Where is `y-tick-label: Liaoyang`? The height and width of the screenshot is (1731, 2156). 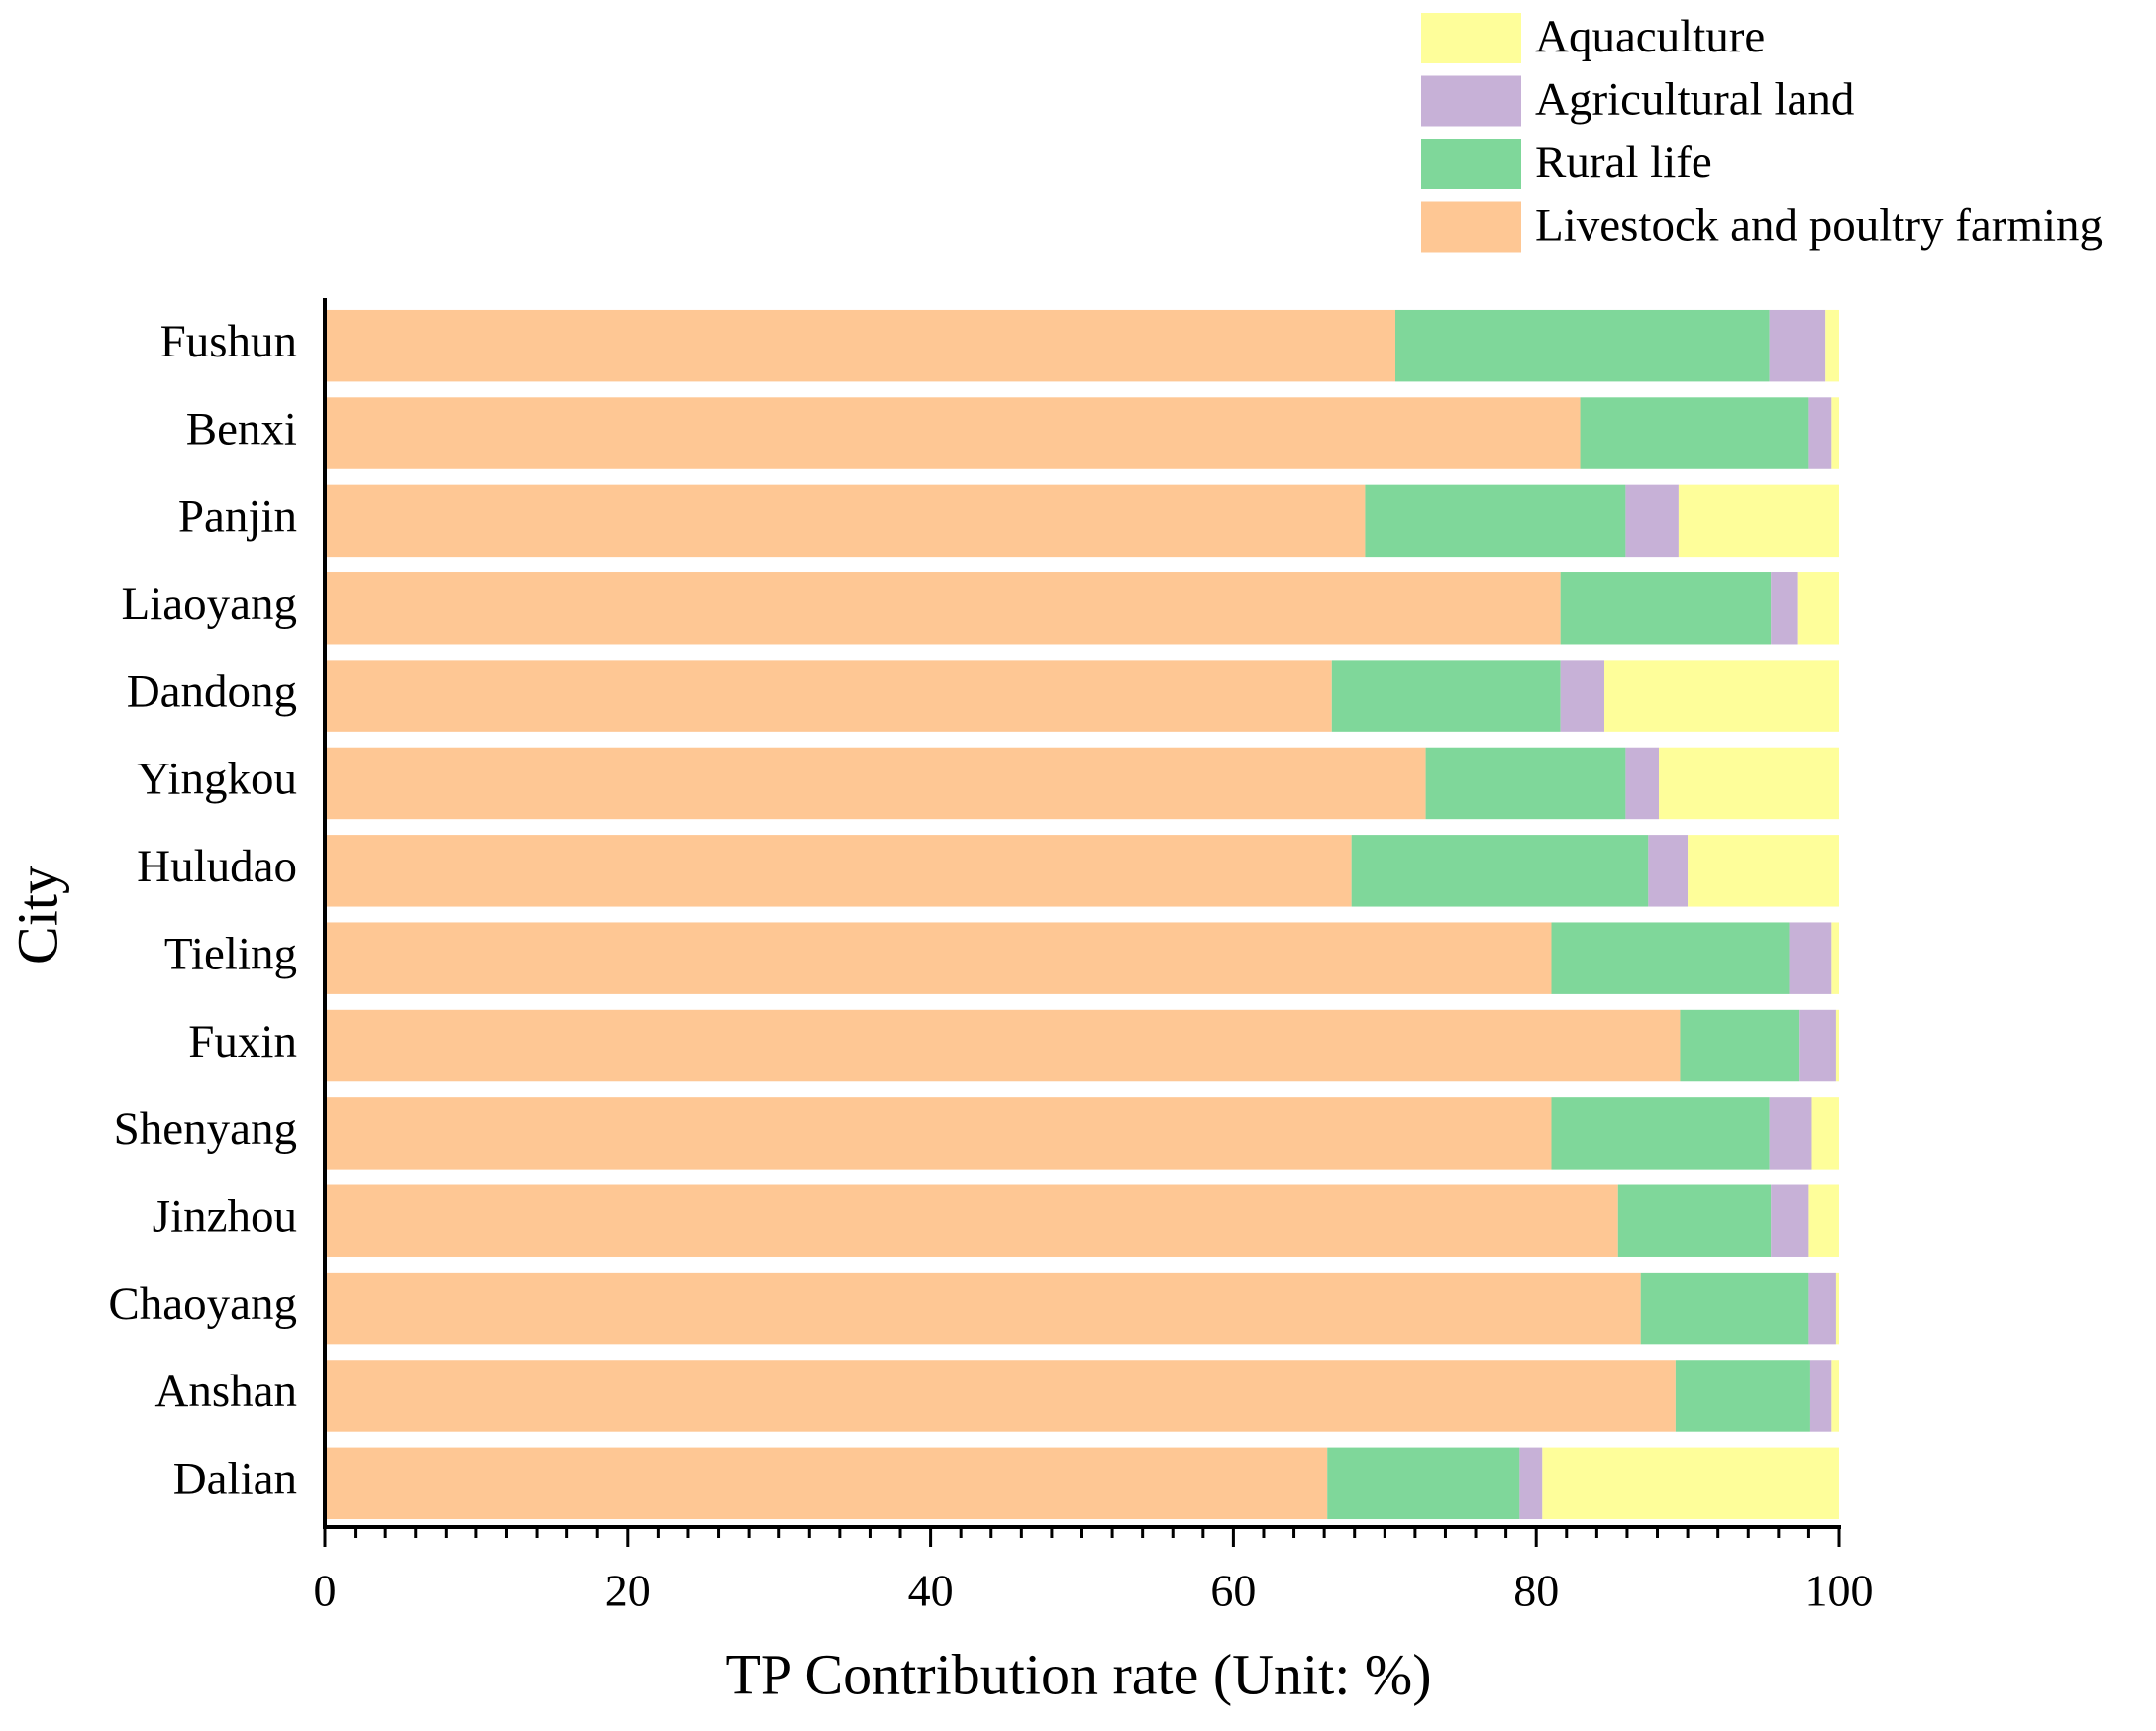 y-tick-label: Liaoyang is located at coordinates (210, 604).